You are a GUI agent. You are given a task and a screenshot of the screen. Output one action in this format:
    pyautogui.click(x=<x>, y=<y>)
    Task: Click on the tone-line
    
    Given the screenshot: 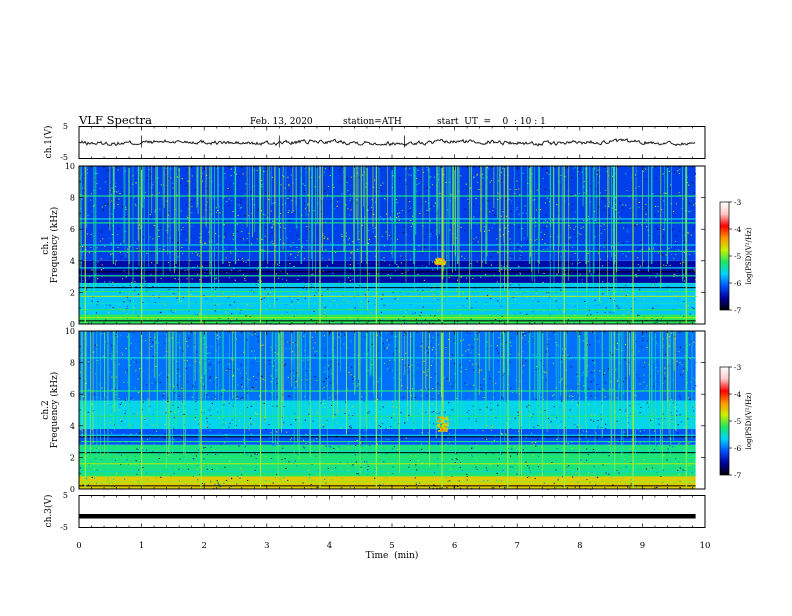 What is the action you would take?
    pyautogui.click(x=387, y=244)
    